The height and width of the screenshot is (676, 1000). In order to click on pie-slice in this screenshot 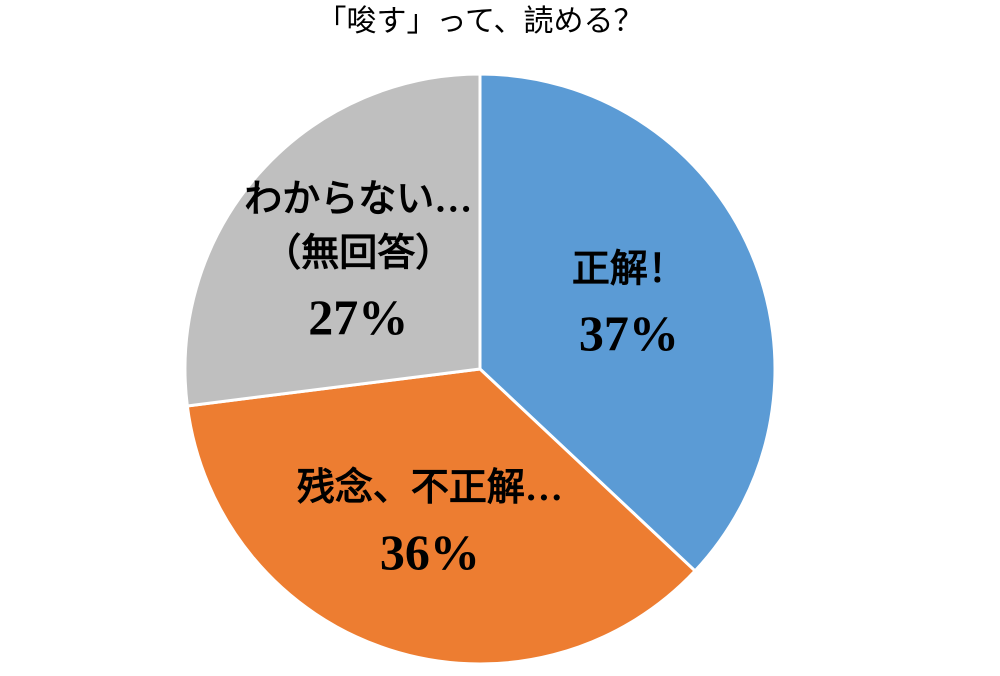, I will do `click(332, 240)`.